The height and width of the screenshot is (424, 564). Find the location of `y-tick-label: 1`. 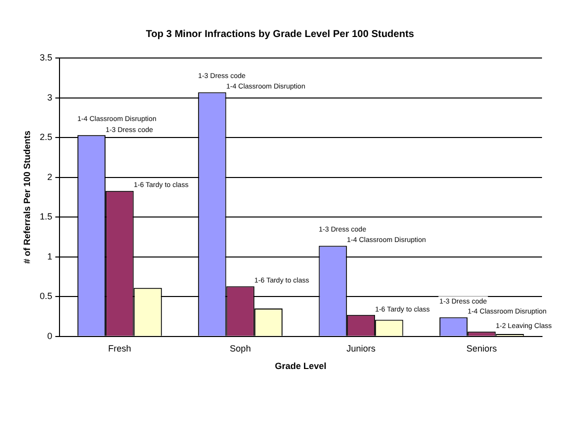

y-tick-label: 1 is located at coordinates (49, 256).